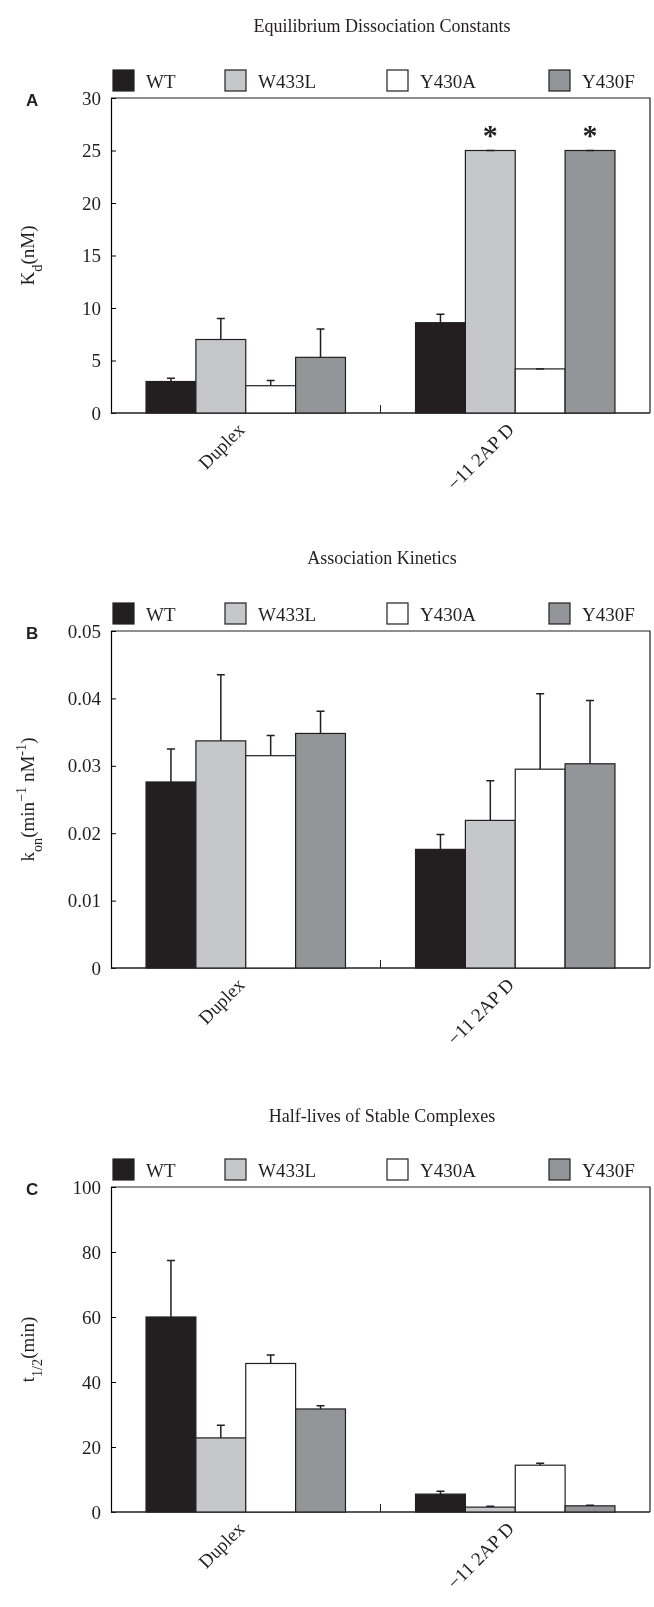 The width and height of the screenshot is (654, 1607). I want to click on y-tick-label: 60, so click(91, 1317).